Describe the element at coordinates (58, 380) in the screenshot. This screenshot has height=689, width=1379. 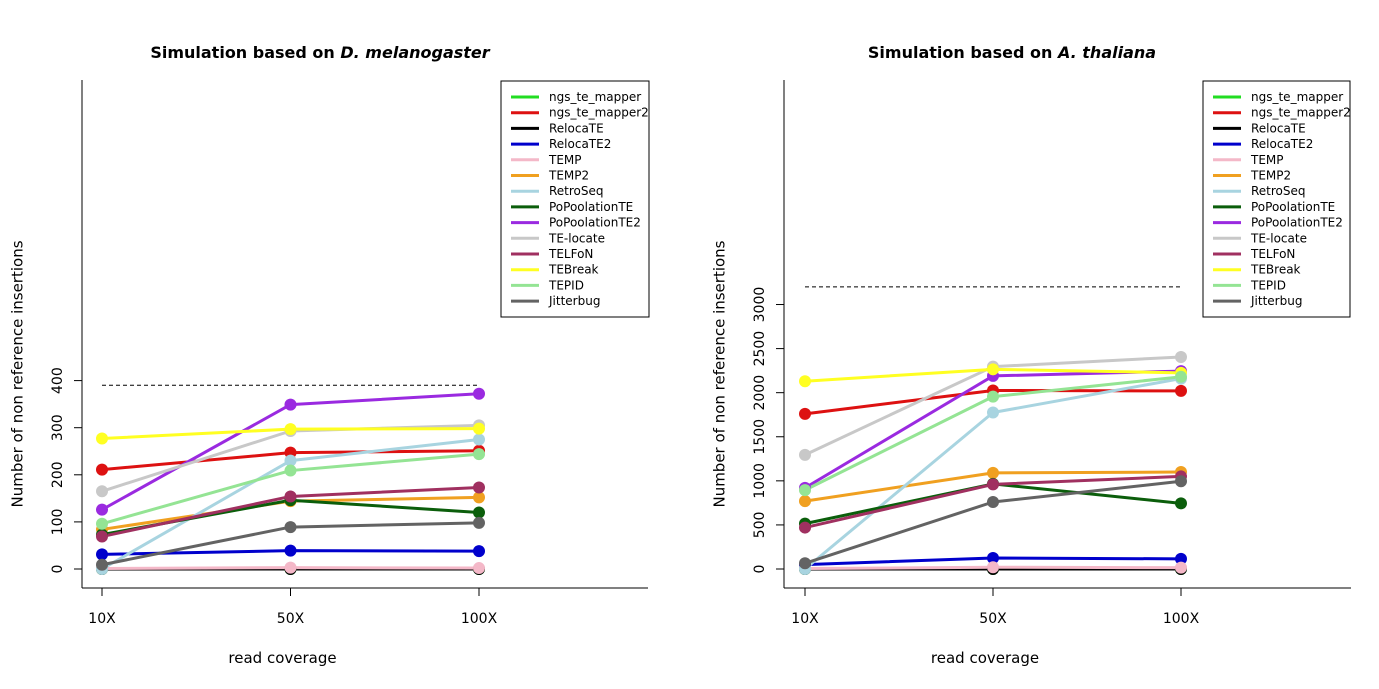
I see `y-tick-label: 400` at that location.